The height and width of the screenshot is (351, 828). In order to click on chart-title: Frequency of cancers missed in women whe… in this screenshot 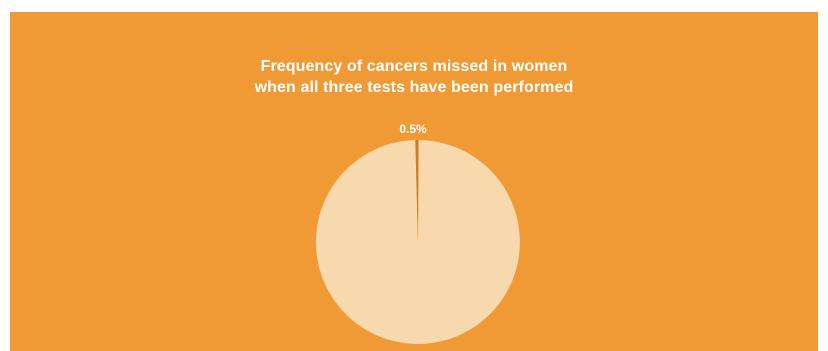, I will do `click(414, 77)`.